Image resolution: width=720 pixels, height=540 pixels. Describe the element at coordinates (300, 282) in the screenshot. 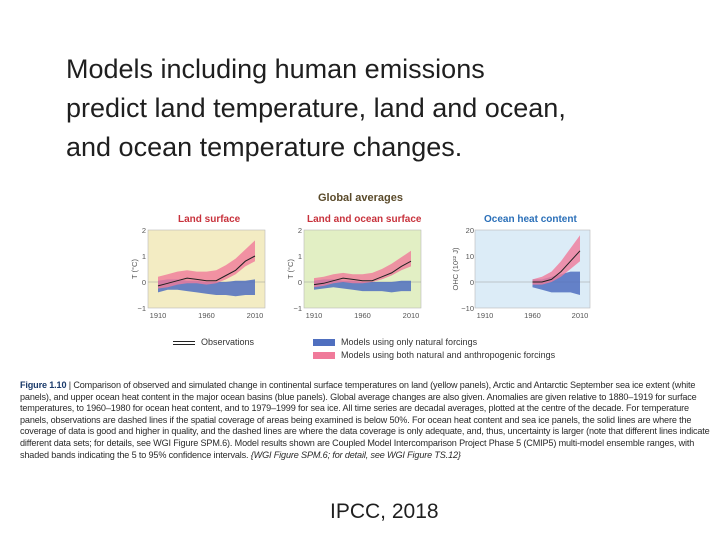

I see `panel-2-ytick-label: 0` at that location.